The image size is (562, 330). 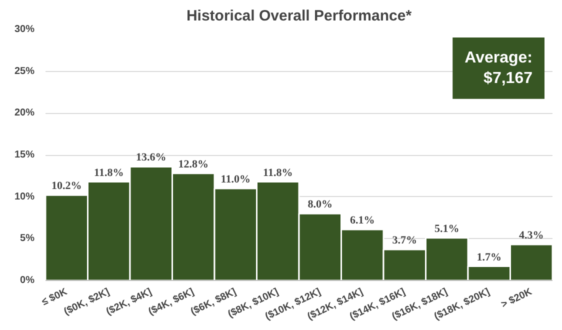 What do you see at coordinates (24, 113) in the screenshot?
I see `y-tick-label: 20%` at bounding box center [24, 113].